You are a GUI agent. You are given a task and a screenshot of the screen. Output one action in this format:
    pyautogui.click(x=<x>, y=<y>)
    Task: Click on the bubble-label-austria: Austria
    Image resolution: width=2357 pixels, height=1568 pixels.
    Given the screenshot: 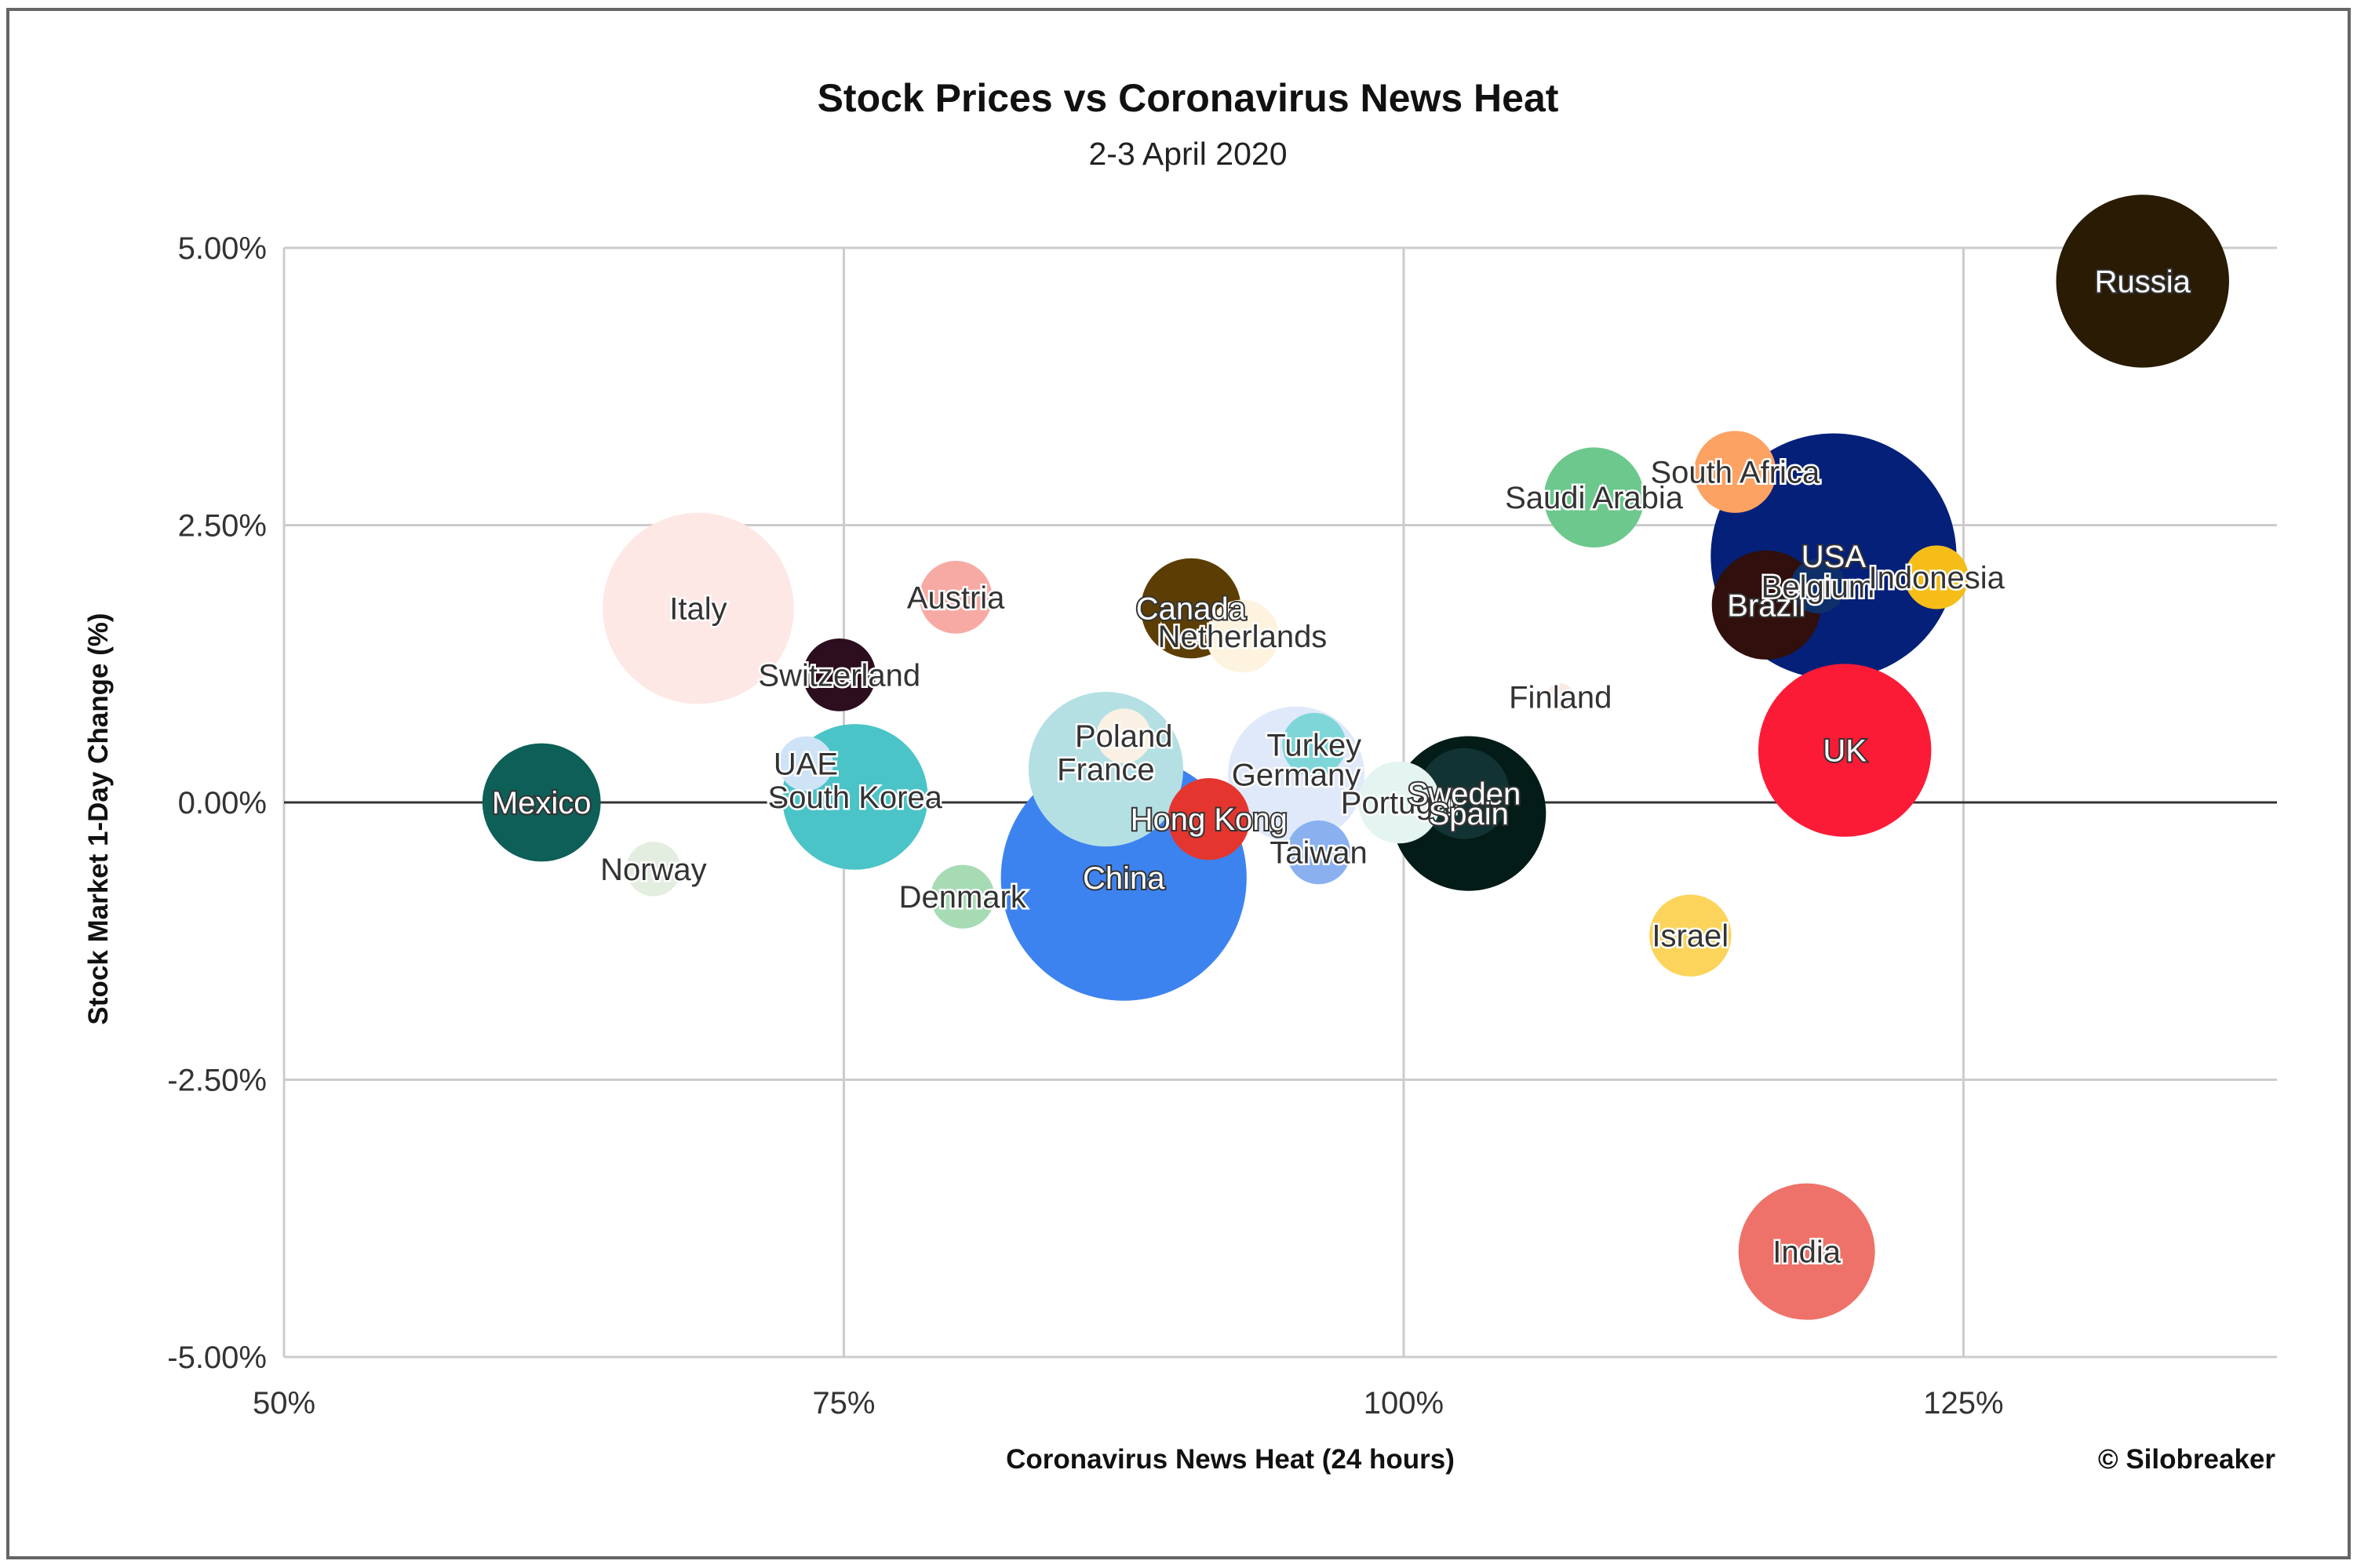 What is the action you would take?
    pyautogui.click(x=956, y=597)
    